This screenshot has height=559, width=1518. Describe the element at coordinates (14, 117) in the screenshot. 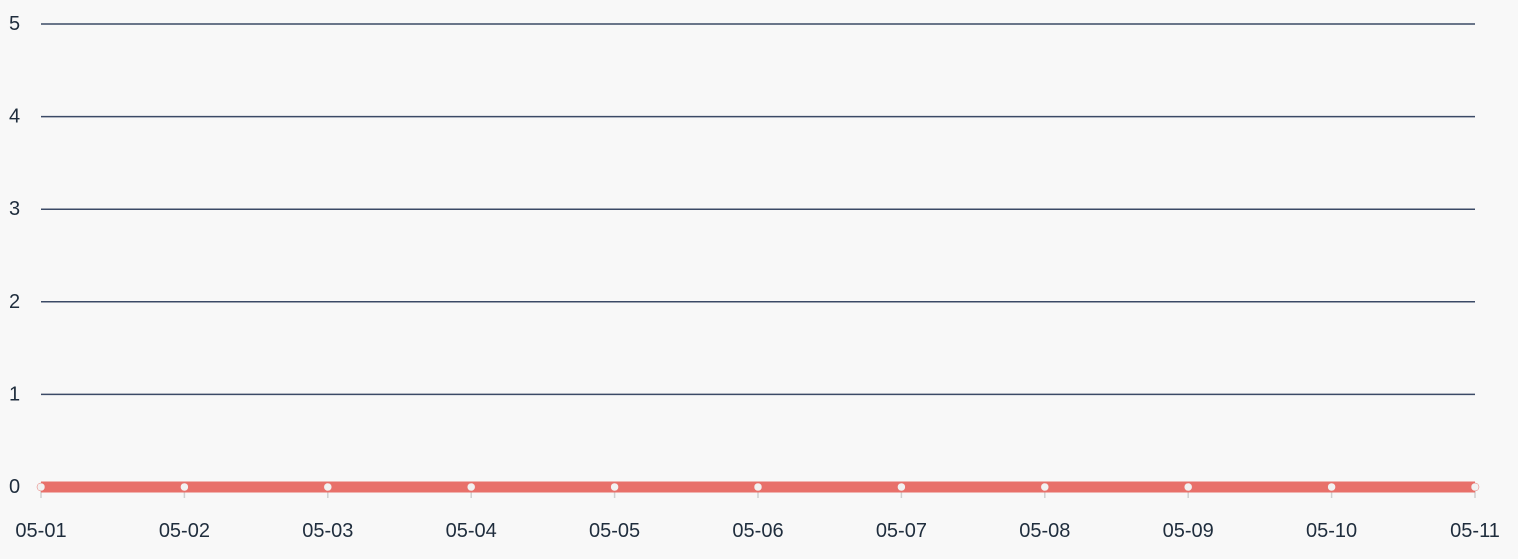

I see `y-tick-label-4: 4` at that location.